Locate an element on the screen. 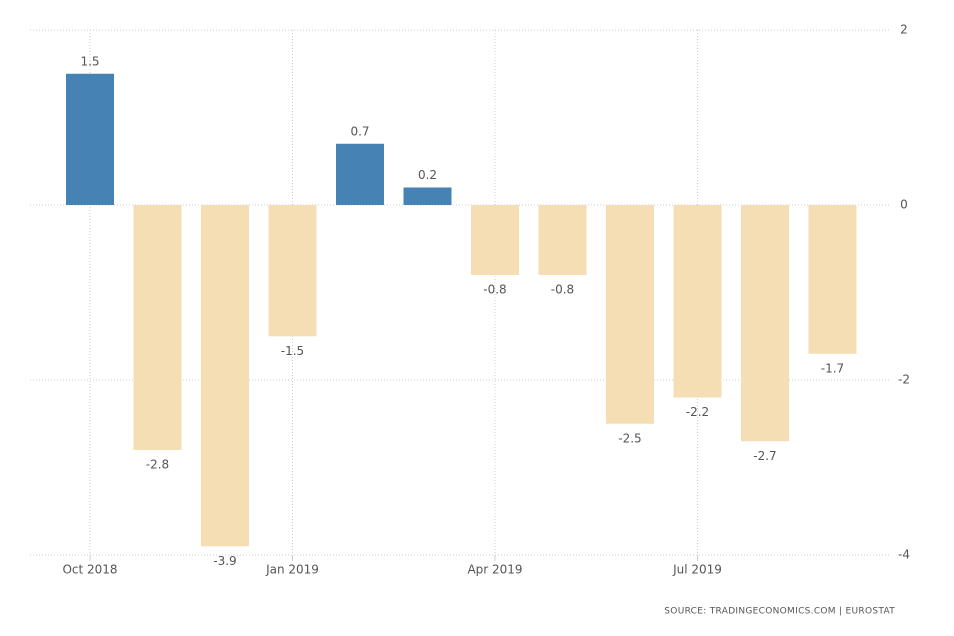  data-label: -2.7 is located at coordinates (764, 456).